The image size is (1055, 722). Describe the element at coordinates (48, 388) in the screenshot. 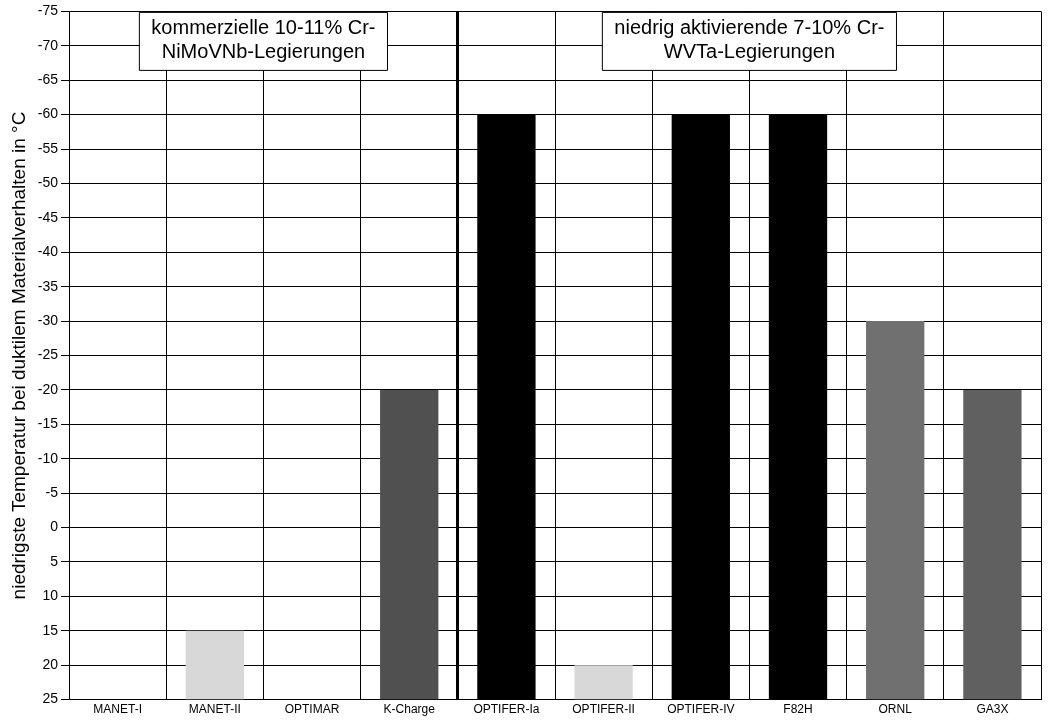

I see `y-tick-label: -20` at that location.